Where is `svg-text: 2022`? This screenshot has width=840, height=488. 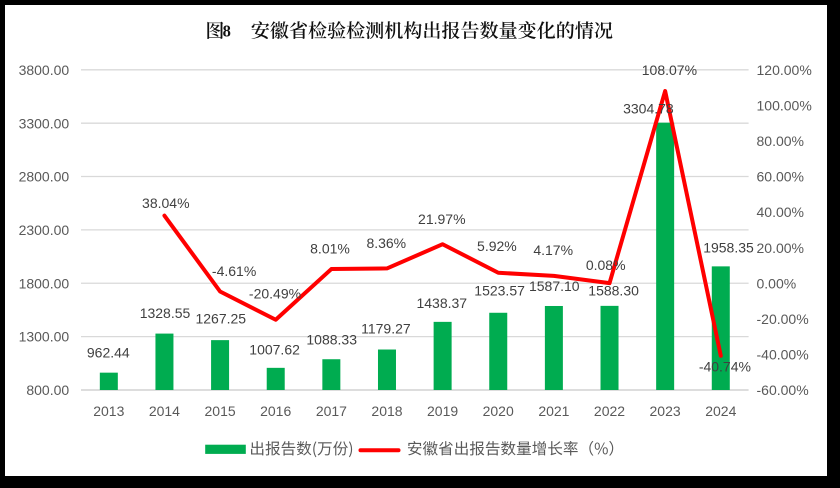
svg-text: 2022 is located at coordinates (609, 411).